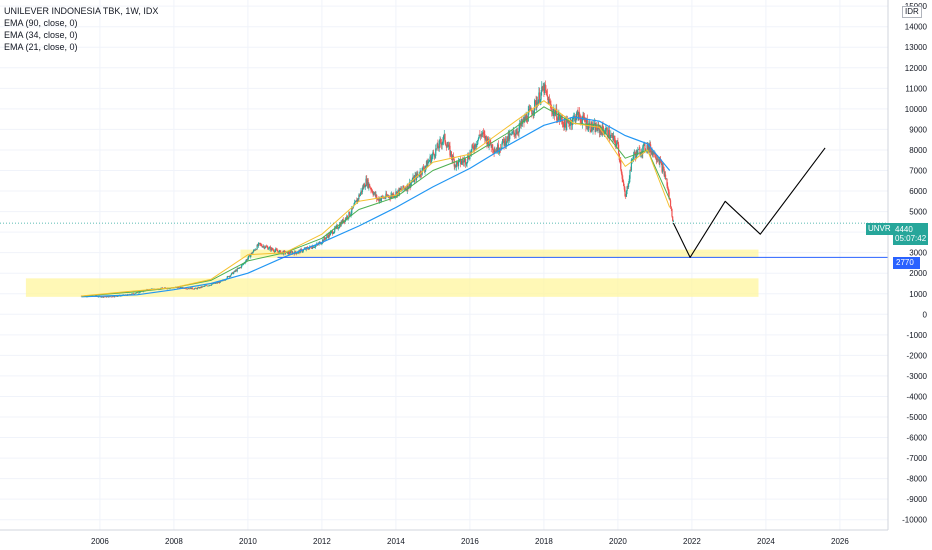 This screenshot has width=932, height=550. What do you see at coordinates (904, 229) in the screenshot?
I see `current-price-value: 4440` at bounding box center [904, 229].